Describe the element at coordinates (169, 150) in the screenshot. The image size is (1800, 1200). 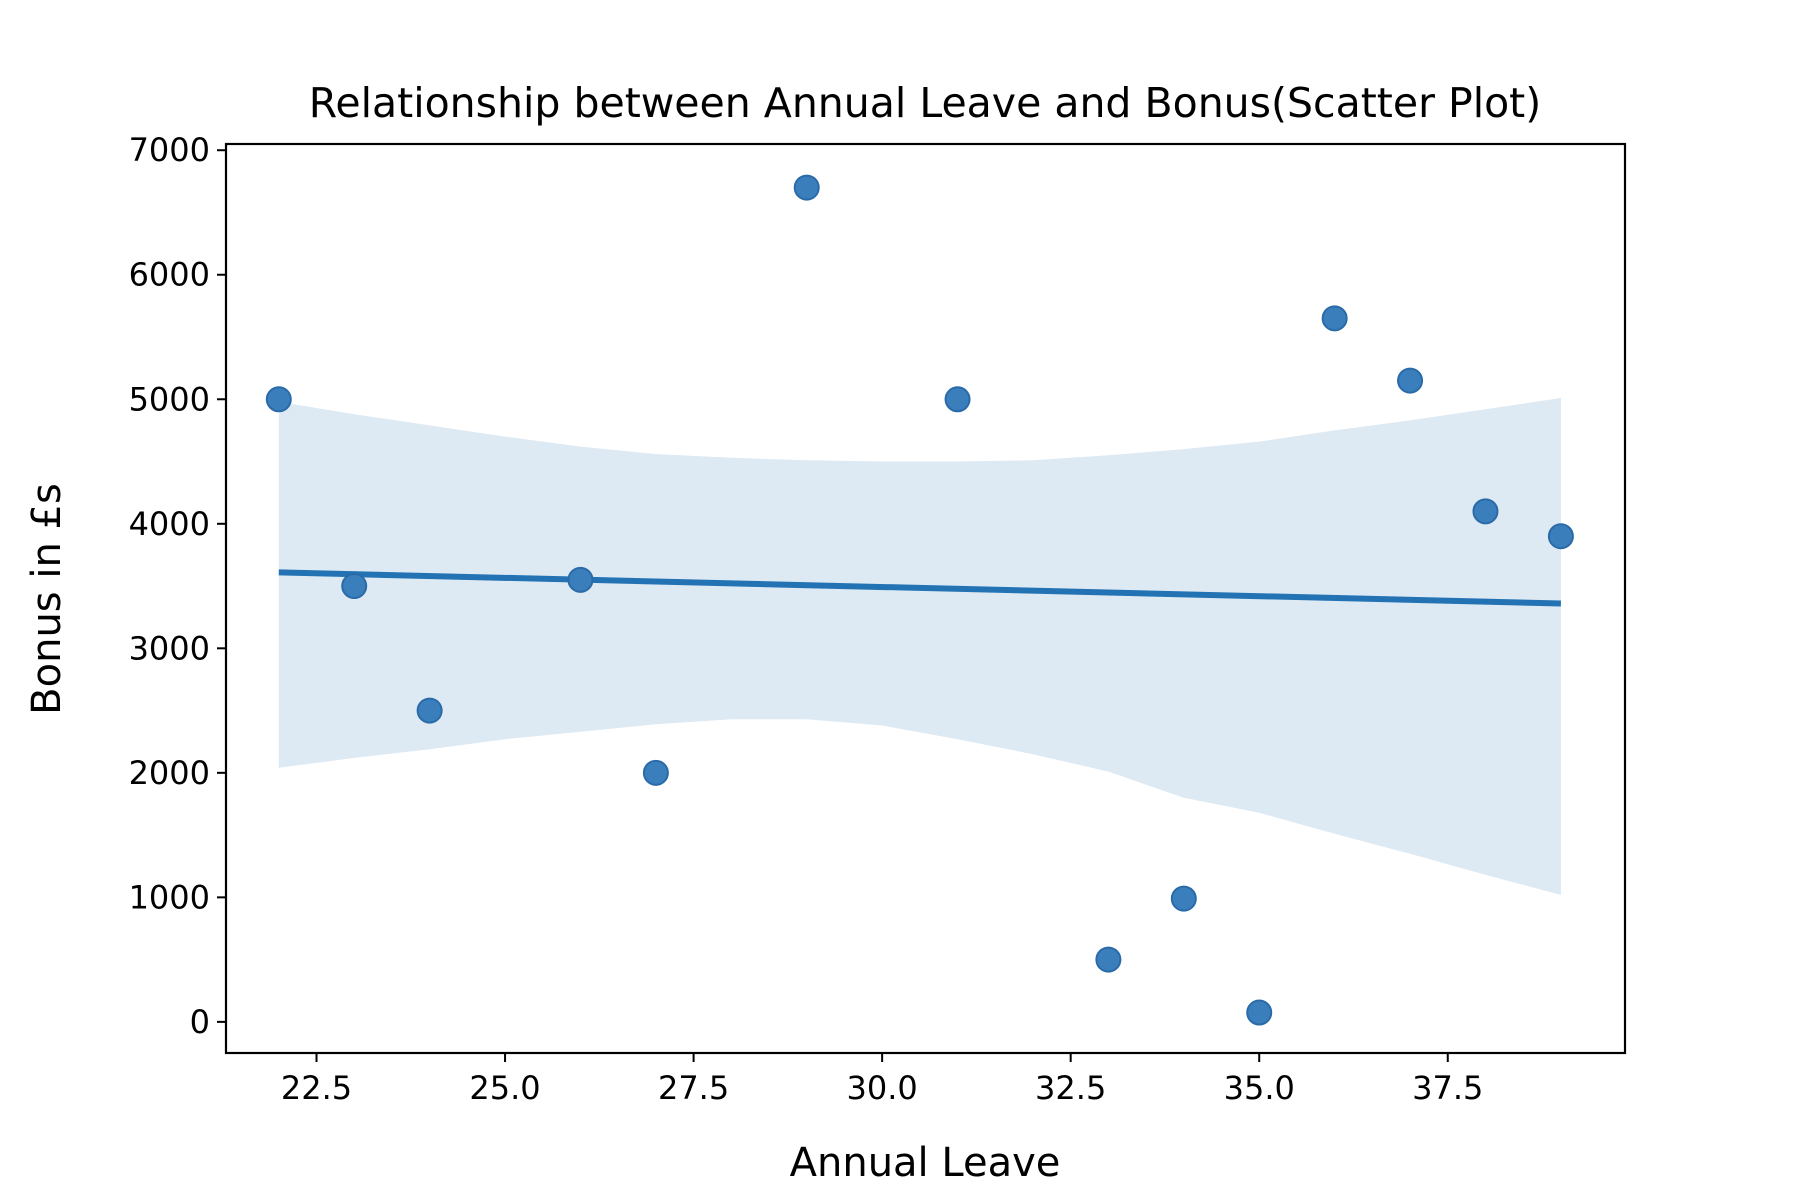
I see `y-tick-label: 7000` at that location.